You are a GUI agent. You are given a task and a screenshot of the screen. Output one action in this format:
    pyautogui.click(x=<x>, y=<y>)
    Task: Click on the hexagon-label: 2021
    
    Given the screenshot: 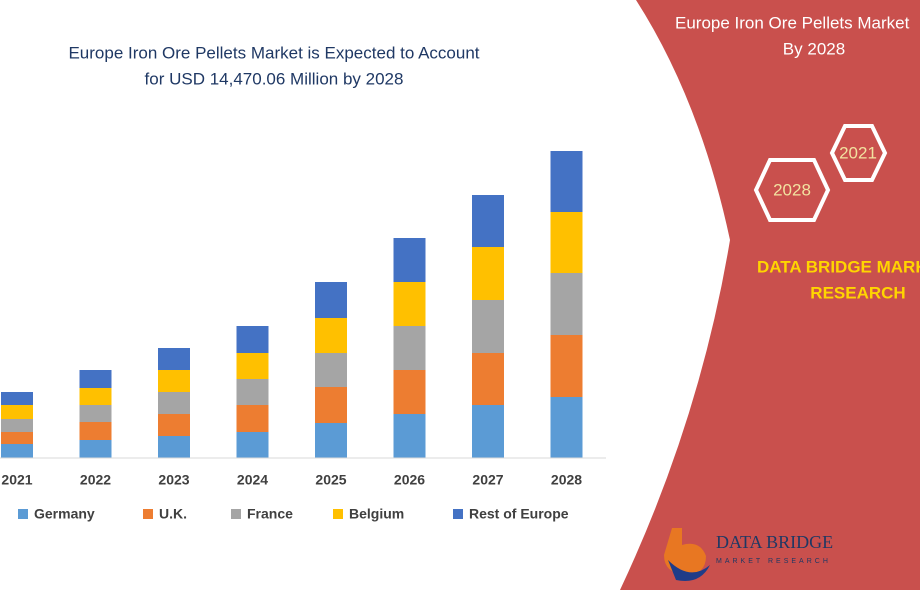 What is the action you would take?
    pyautogui.click(x=858, y=152)
    